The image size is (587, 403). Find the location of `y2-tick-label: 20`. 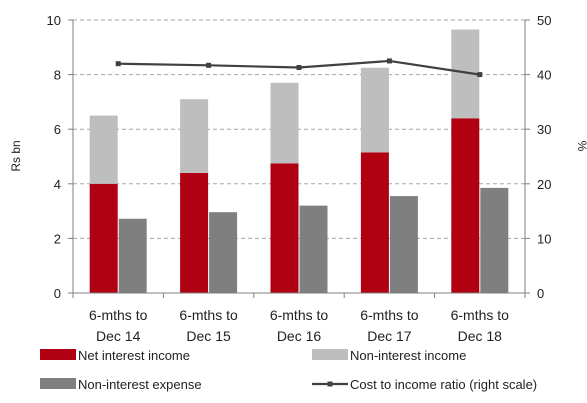

y2-tick-label: 20 is located at coordinates (544, 184).